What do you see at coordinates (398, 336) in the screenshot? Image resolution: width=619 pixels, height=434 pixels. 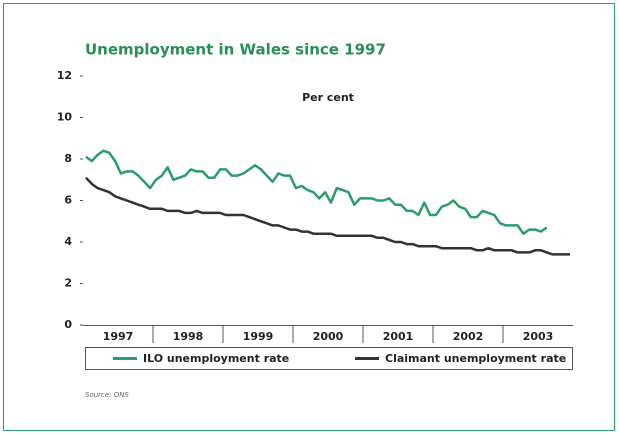 I see `x-tick-label: 2001` at bounding box center [398, 336].